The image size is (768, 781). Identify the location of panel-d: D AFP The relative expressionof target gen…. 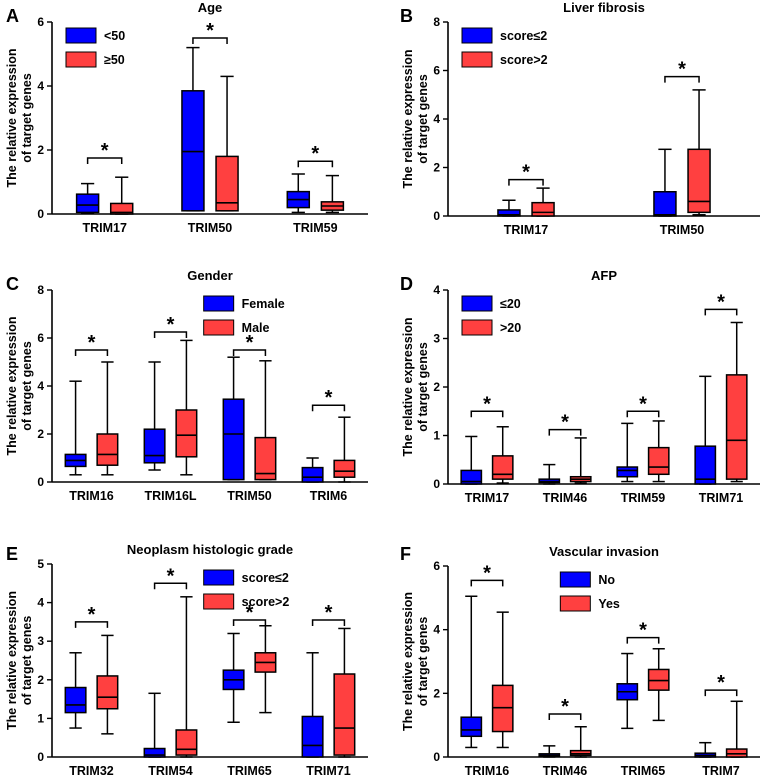
(580, 386).